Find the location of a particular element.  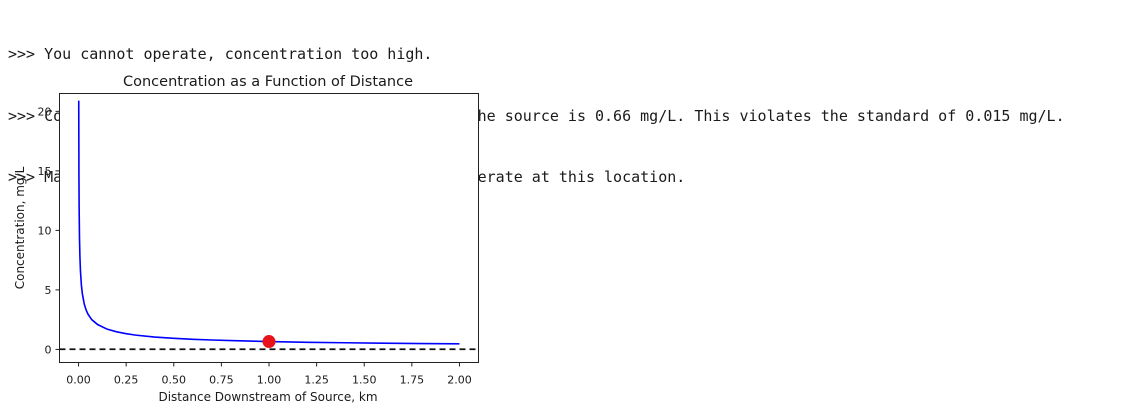

site-point-marker is located at coordinates (269, 342).